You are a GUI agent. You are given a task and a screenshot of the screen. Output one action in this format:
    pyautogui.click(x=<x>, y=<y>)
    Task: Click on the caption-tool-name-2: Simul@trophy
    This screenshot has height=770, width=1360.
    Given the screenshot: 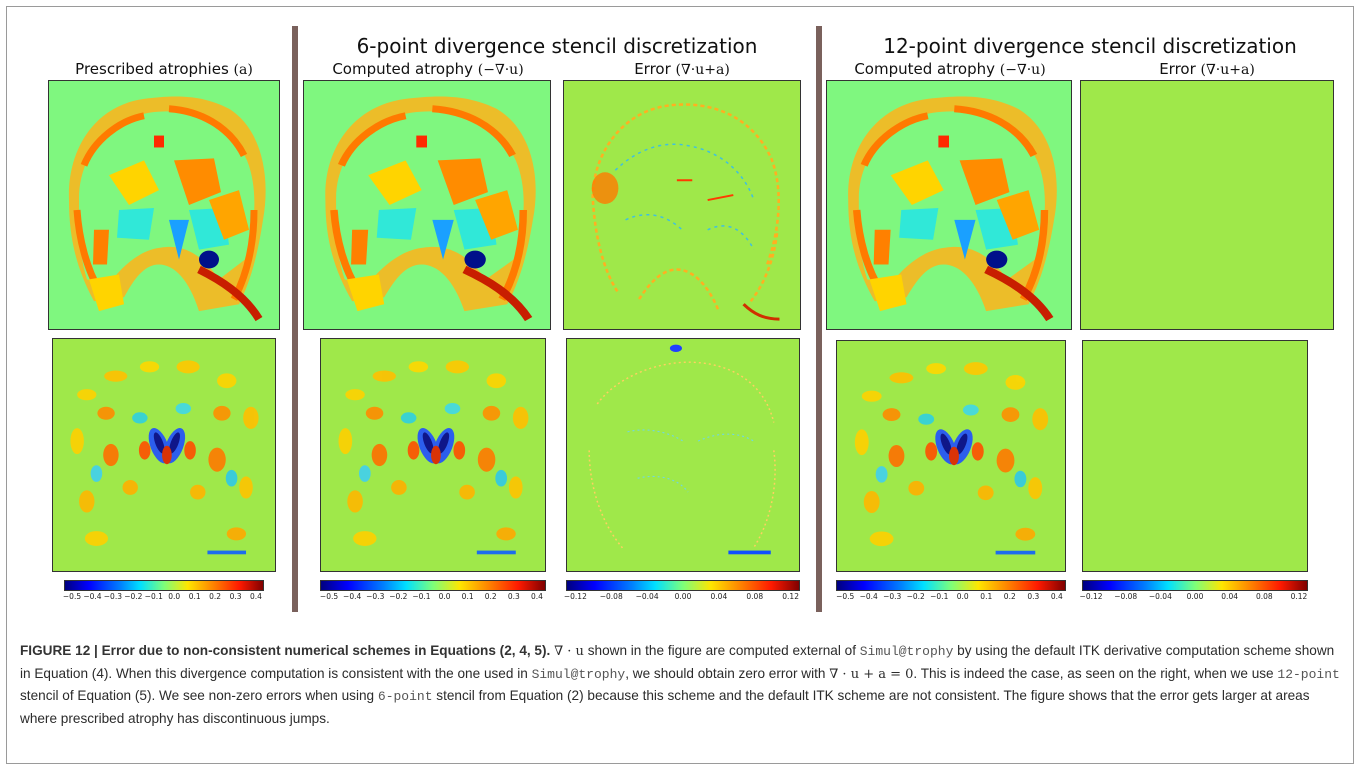 What is the action you would take?
    pyautogui.click(x=578, y=674)
    